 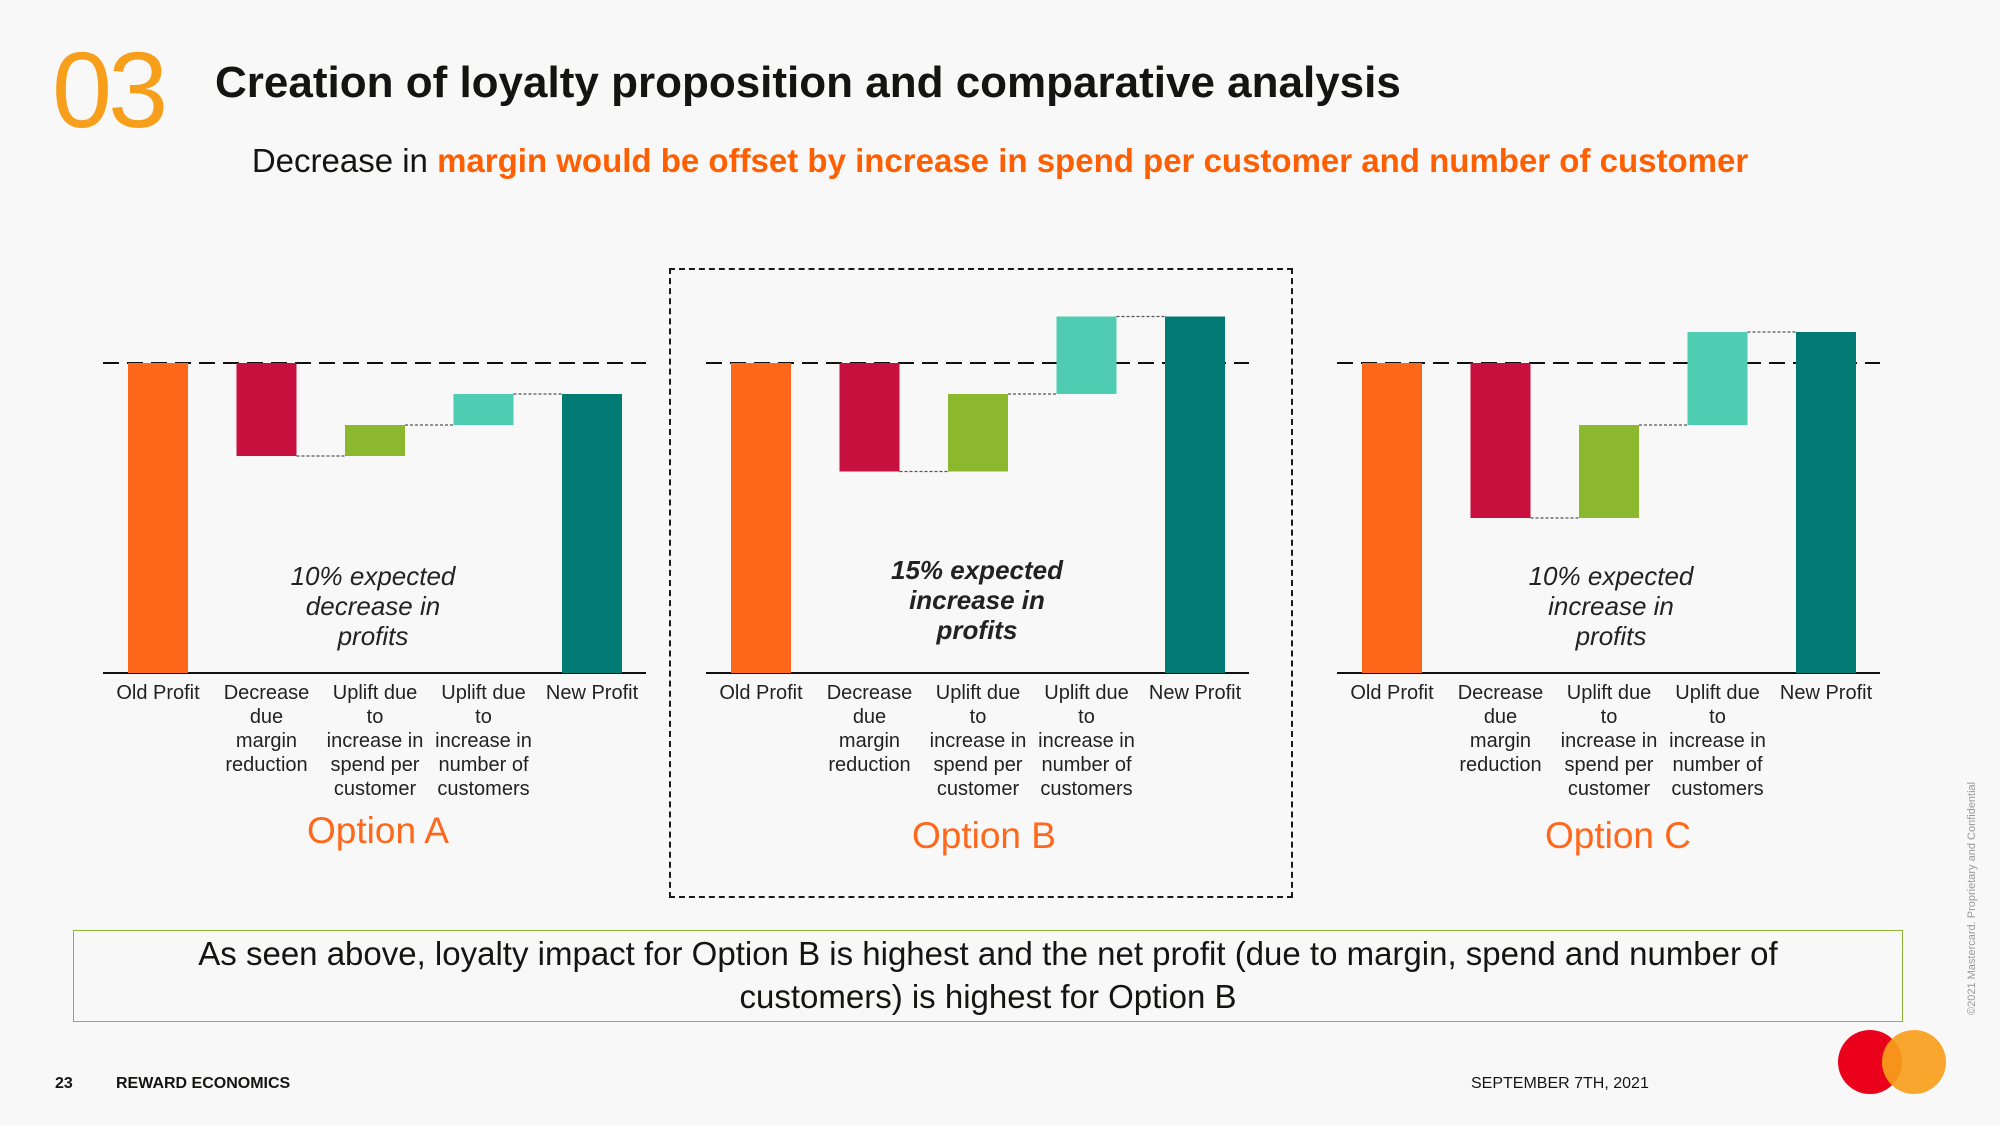 What do you see at coordinates (1560, 1083) in the screenshot?
I see `footer-date: SEPTEMBER 7TH, 2021` at bounding box center [1560, 1083].